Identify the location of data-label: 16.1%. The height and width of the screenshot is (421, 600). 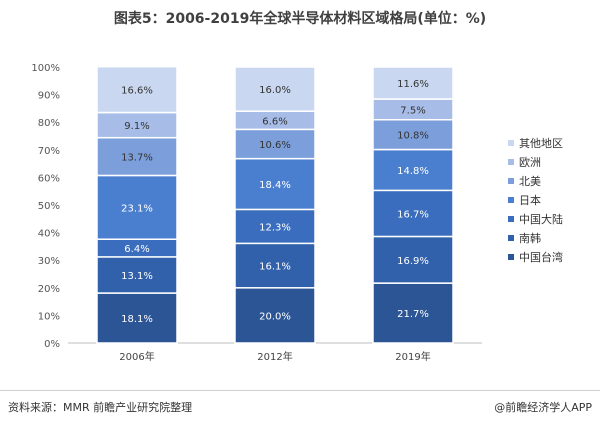
(275, 267).